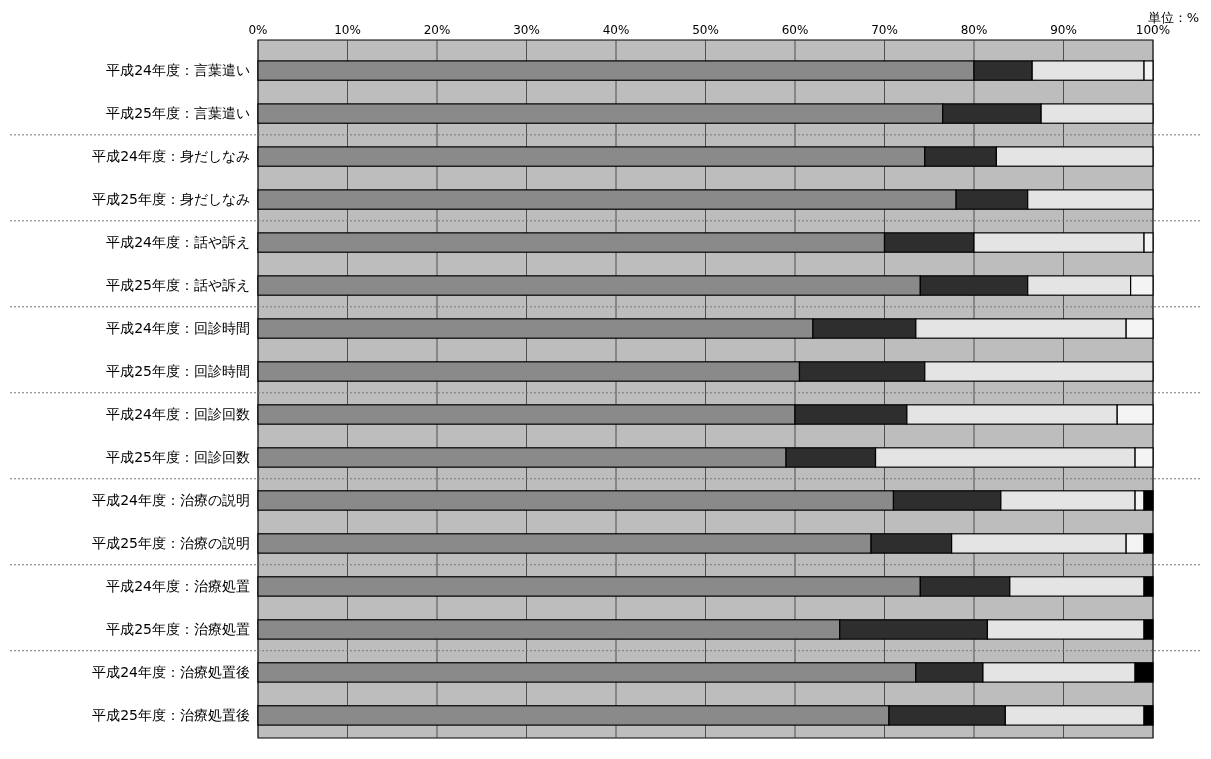  What do you see at coordinates (178, 285) in the screenshot?
I see `y-tick-label: 平成25年度：話や訴え` at bounding box center [178, 285].